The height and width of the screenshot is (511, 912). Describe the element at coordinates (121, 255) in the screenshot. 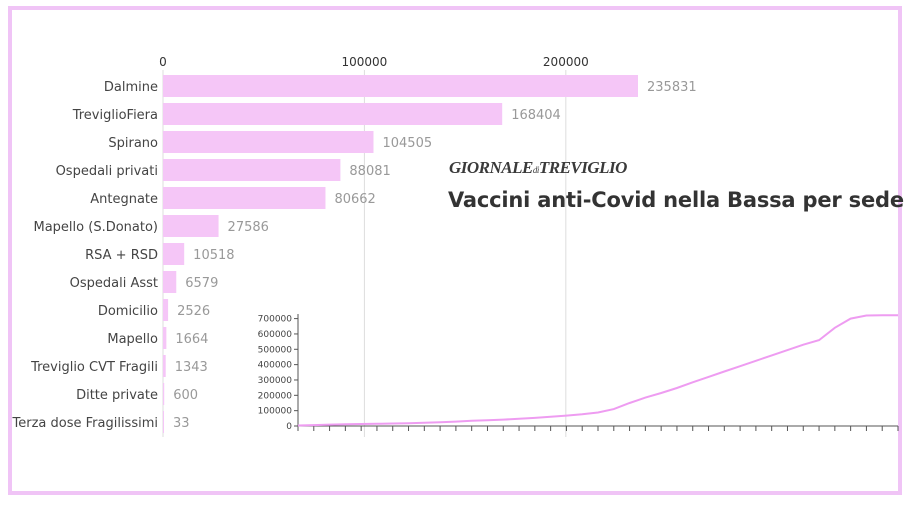

I see `bar-category-label: RSA + RSD` at that location.